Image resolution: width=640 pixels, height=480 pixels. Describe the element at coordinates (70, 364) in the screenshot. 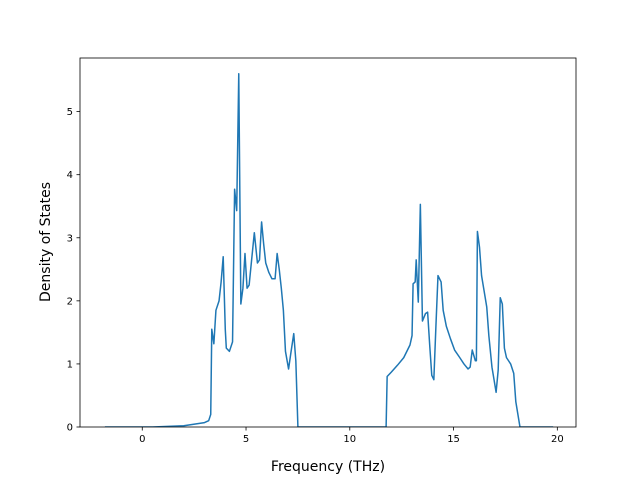

I see `y-tick-label: 1` at that location.